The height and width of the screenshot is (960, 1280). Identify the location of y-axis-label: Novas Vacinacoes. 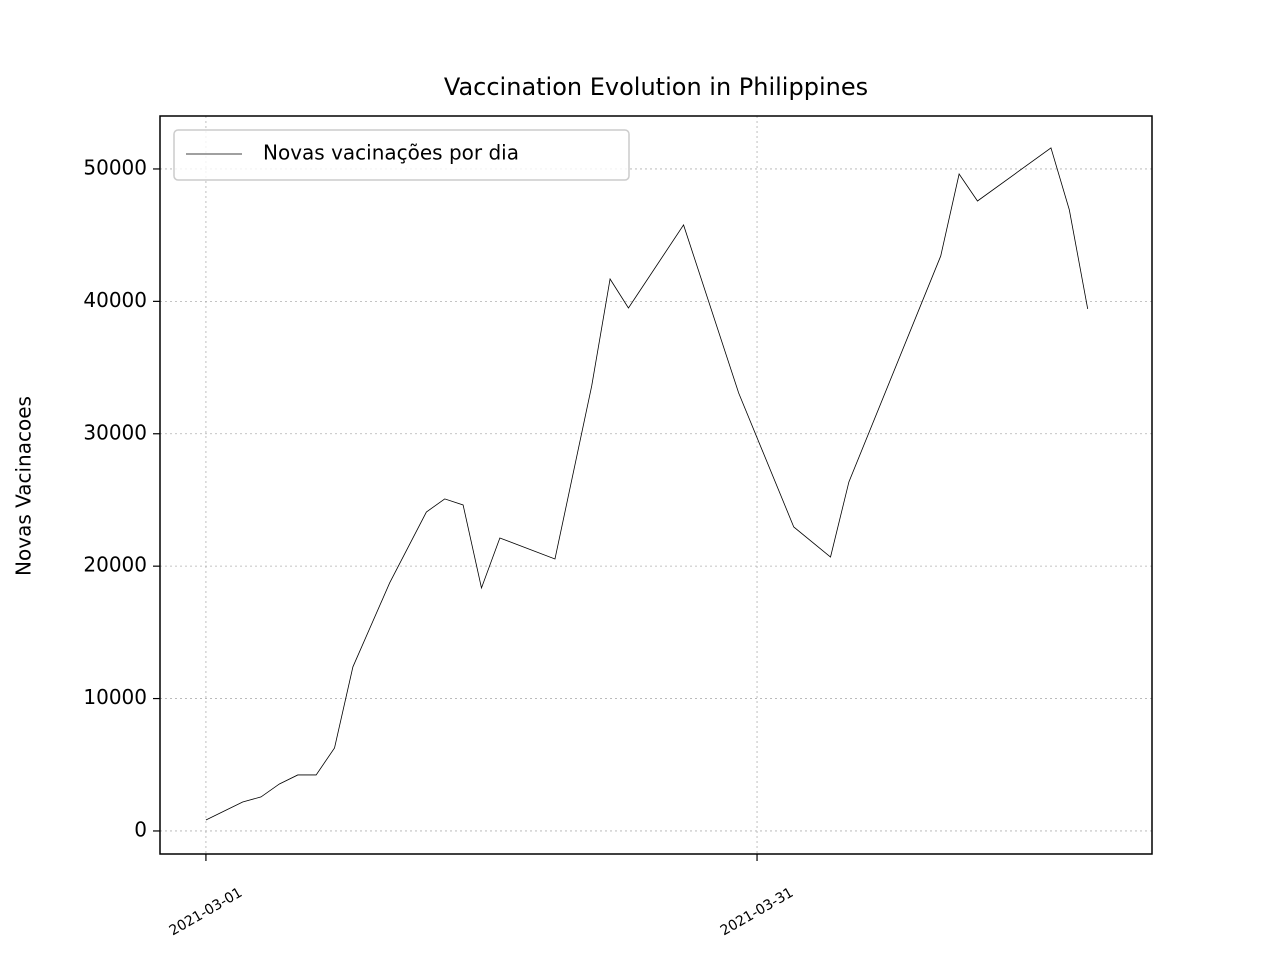
(24, 486).